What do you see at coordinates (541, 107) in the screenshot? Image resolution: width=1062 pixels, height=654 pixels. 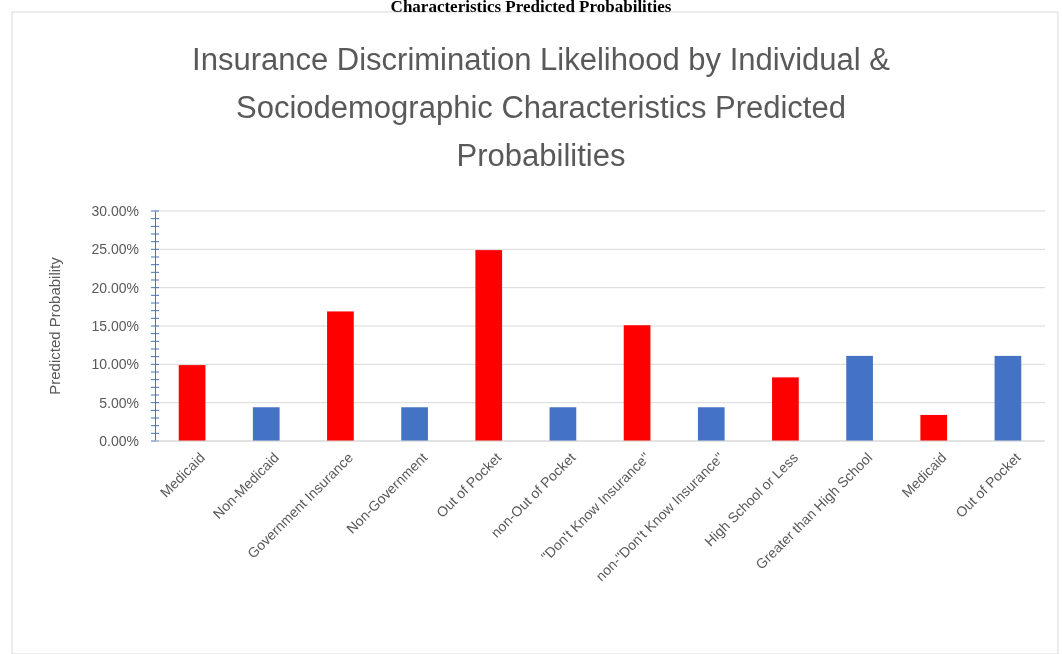 I see `chart-title: Insurance Discrimination Likelihood by Individual & Sociodemographic Characteristics Predicted Probabilities` at bounding box center [541, 107].